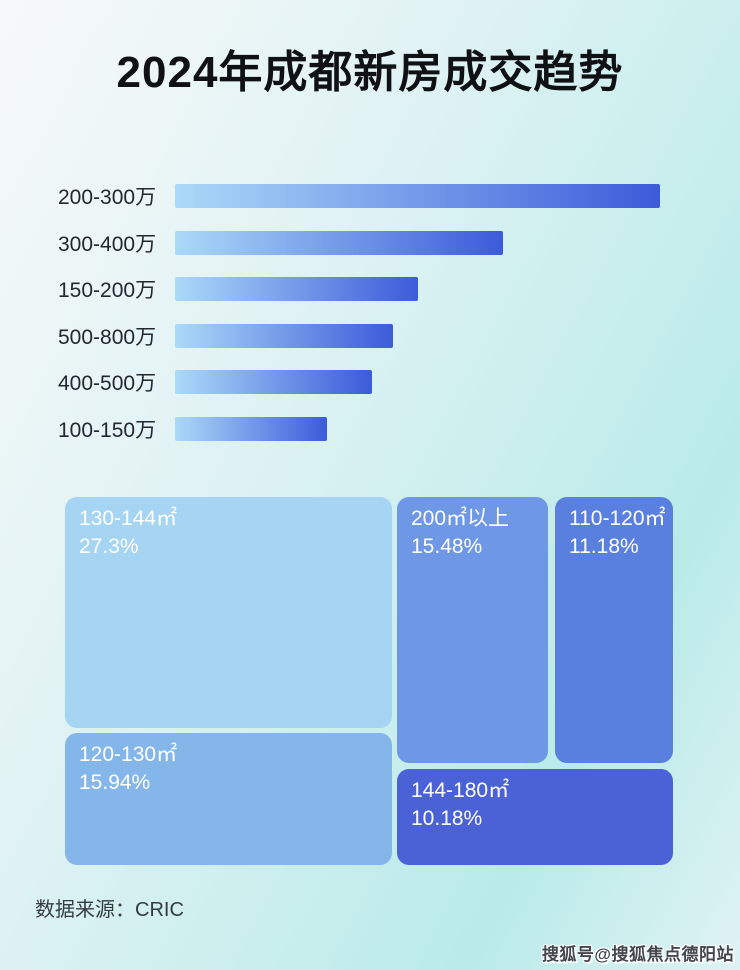 This screenshot has width=740, height=970. What do you see at coordinates (128, 754) in the screenshot?
I see `treemap-block-label: 120-130㎡` at bounding box center [128, 754].